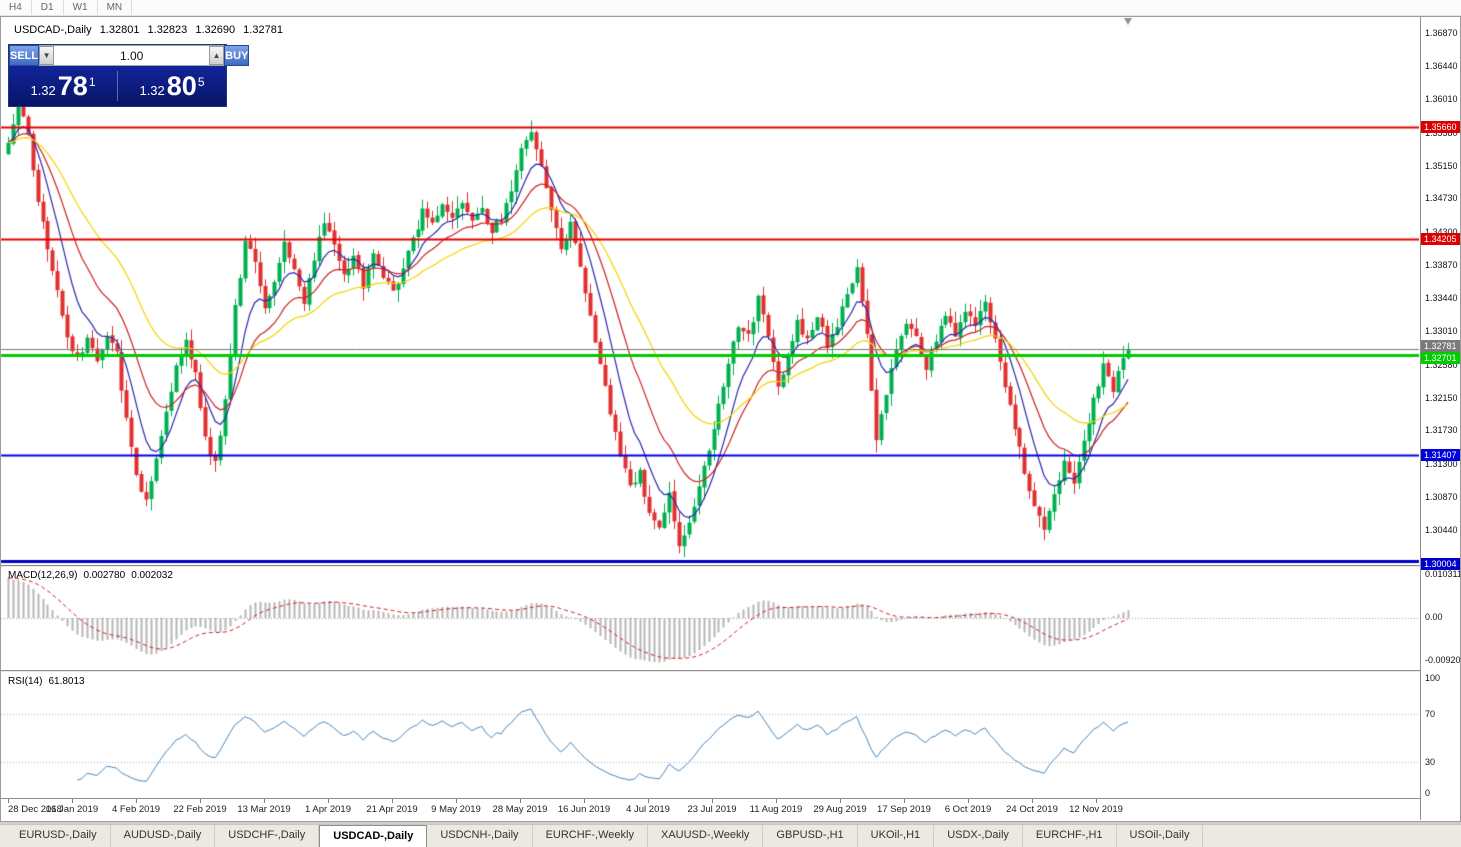  I want to click on one-click-top-row: SELL ▼ ▲ BUY, so click(129, 55).